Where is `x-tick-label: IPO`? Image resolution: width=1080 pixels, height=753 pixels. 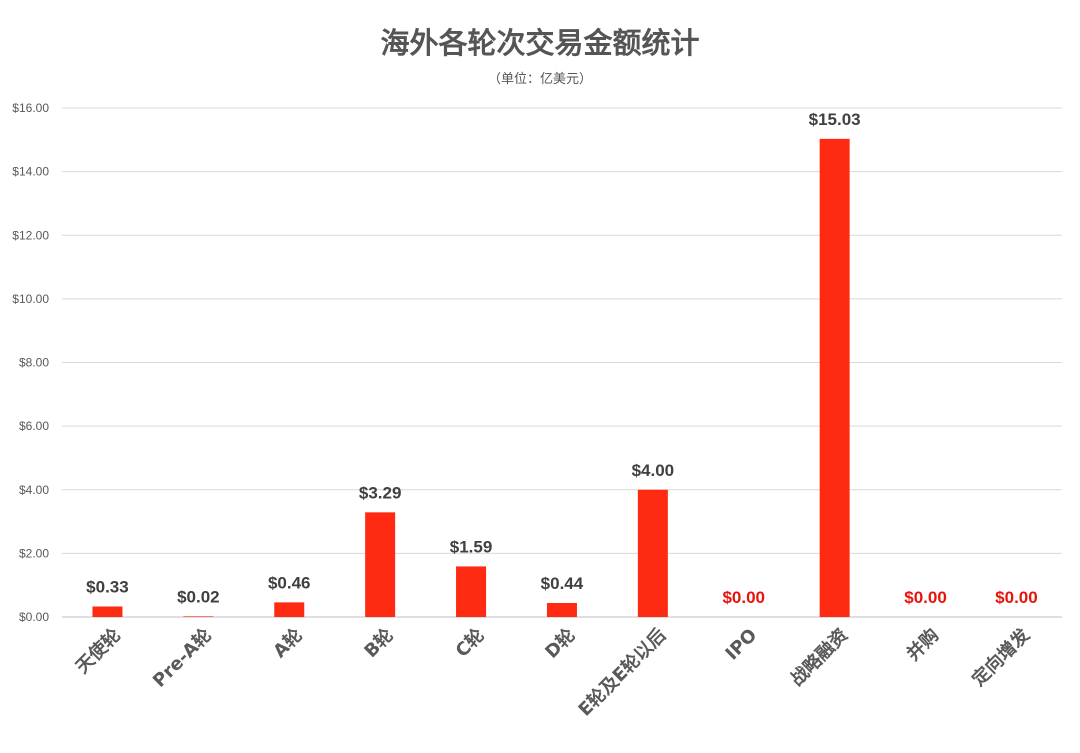 x-tick-label: IPO is located at coordinates (742, 645).